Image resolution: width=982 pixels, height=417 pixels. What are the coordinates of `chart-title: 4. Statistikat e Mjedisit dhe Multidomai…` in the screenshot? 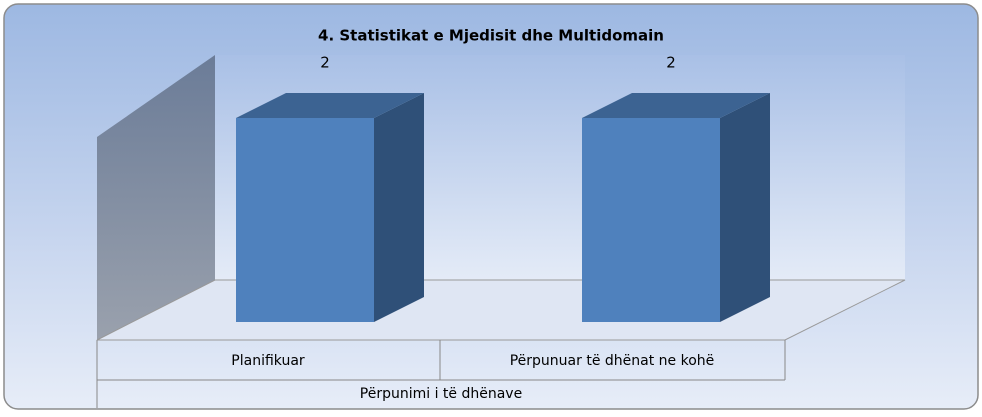 It's located at (491, 36).